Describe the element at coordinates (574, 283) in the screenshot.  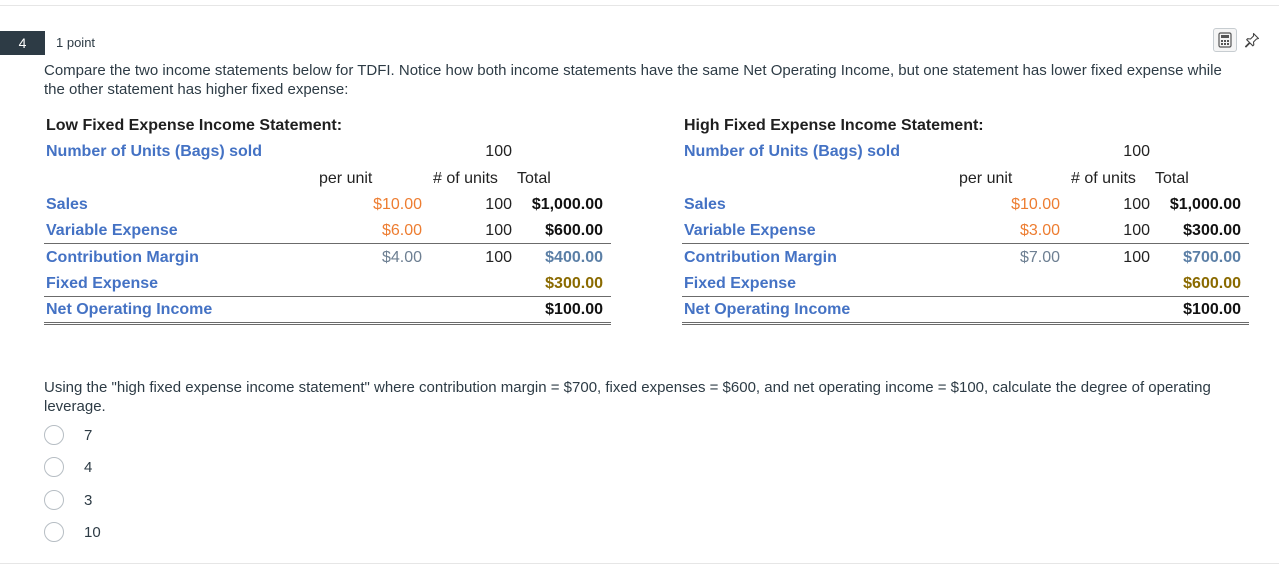
I see `low-row-total: $300.00` at that location.